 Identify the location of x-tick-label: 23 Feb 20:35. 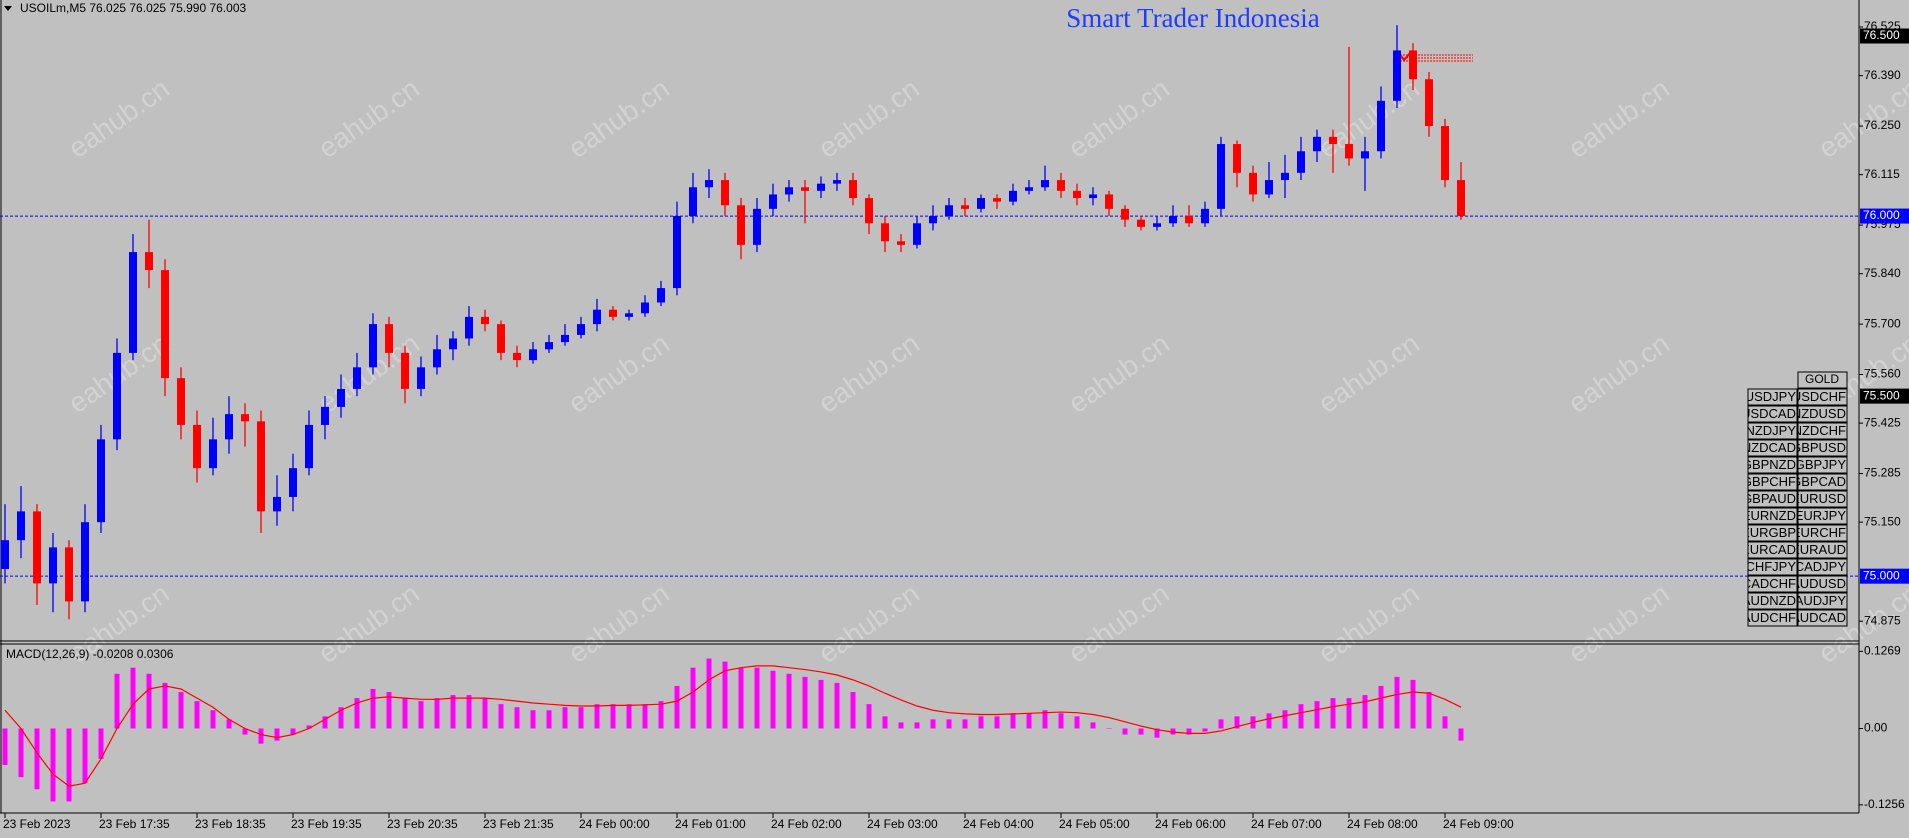
(422, 824).